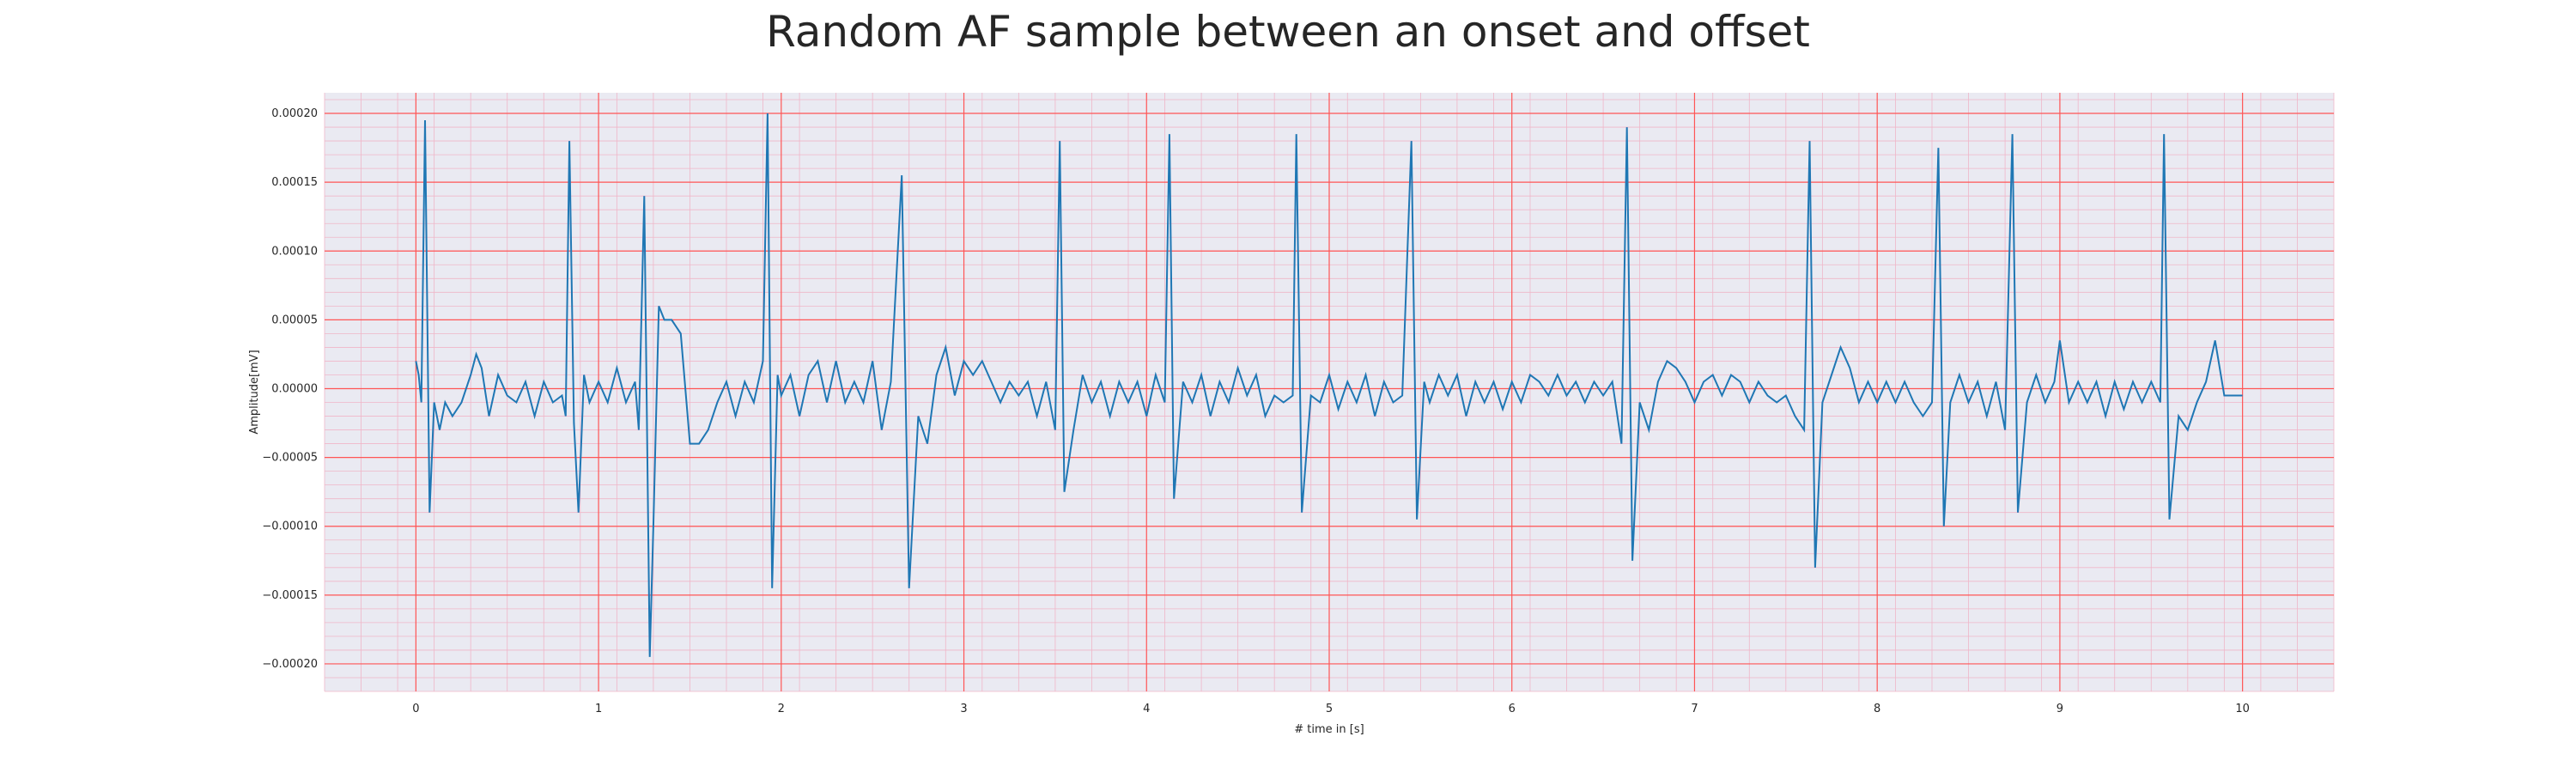  What do you see at coordinates (290, 458) in the screenshot?
I see `y-tick-label: −0.00005` at bounding box center [290, 458].